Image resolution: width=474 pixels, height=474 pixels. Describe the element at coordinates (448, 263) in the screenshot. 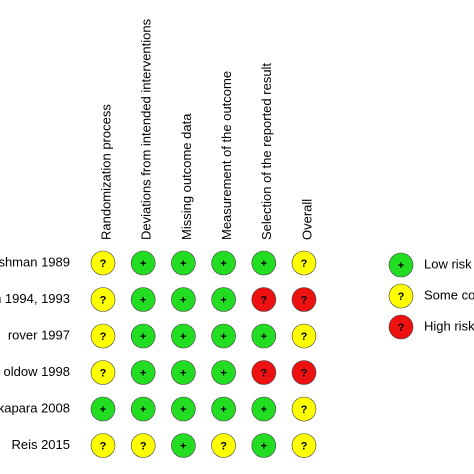

I see `legend-label: Low risk` at that location.